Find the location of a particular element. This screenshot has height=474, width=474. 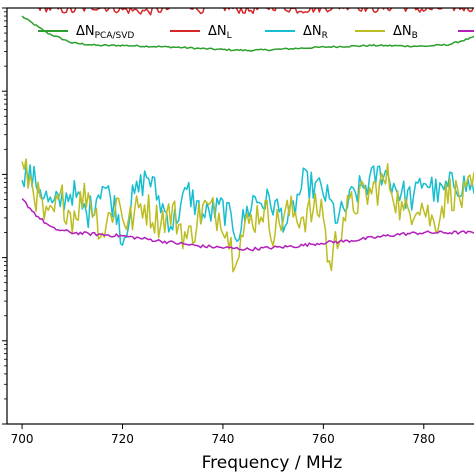

x-axis-label: Frequency / MHz is located at coordinates (272, 463).